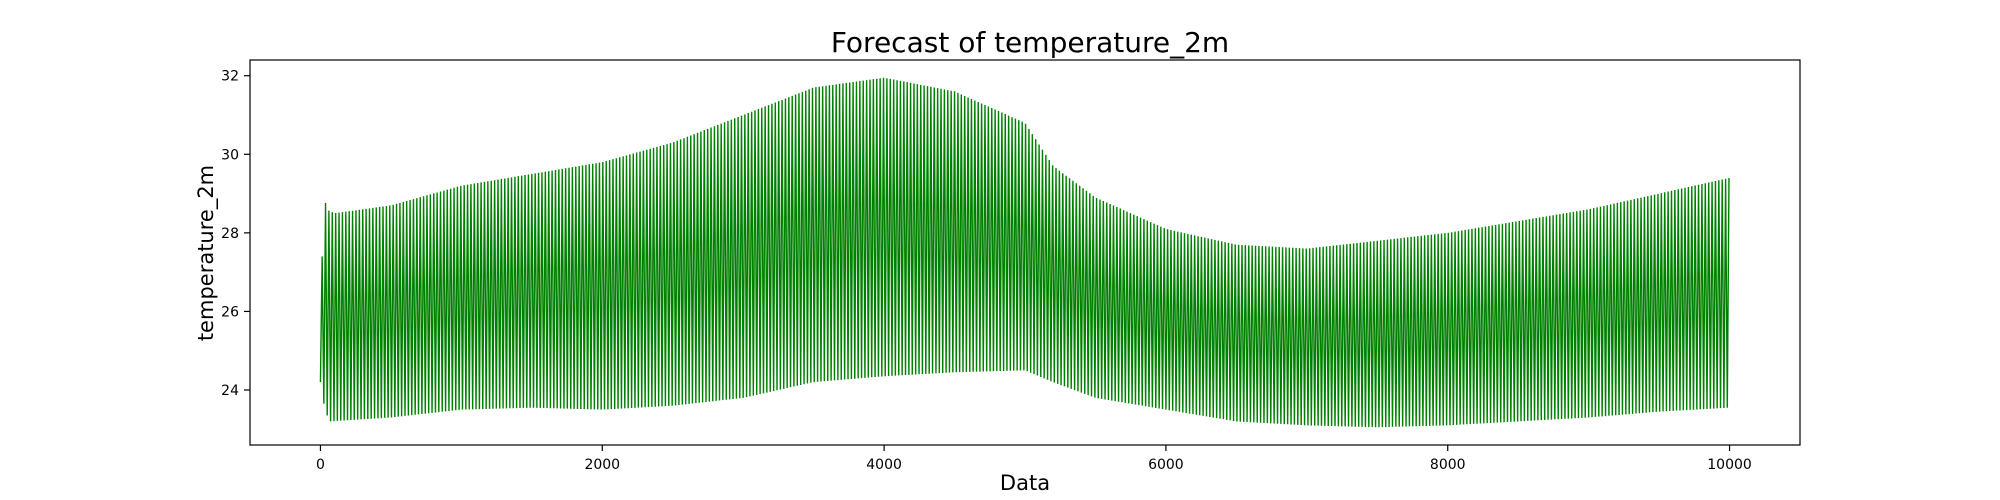 This screenshot has width=2000, height=500. I want to click on y-tick-label: 30, so click(230, 155).